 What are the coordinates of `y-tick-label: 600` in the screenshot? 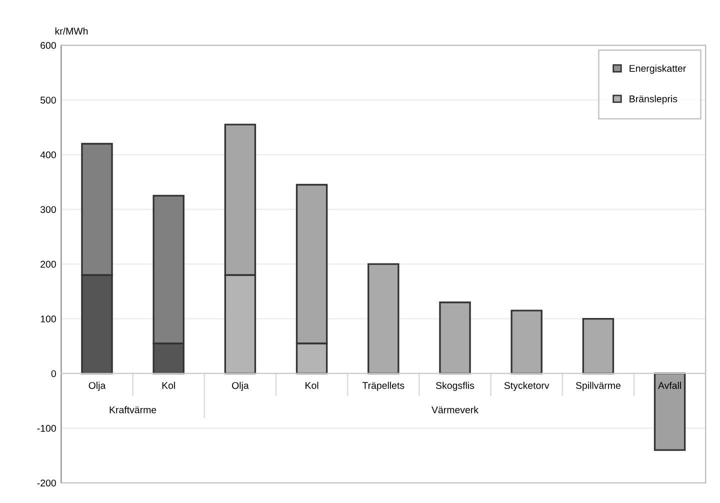 It's located at (48, 45).